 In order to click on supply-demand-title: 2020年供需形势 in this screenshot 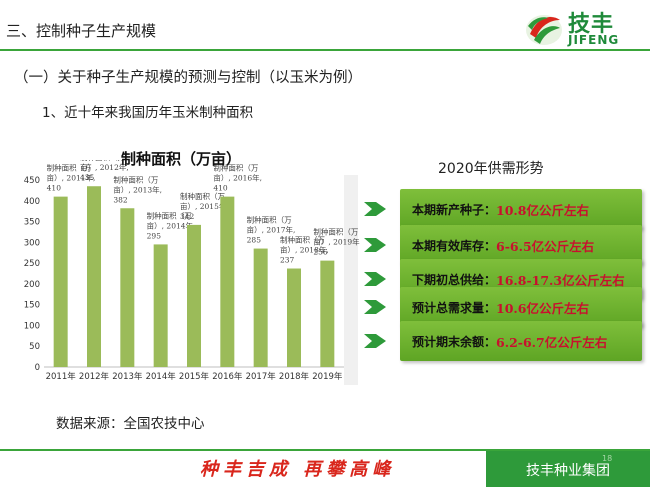, I will do `click(491, 169)`.